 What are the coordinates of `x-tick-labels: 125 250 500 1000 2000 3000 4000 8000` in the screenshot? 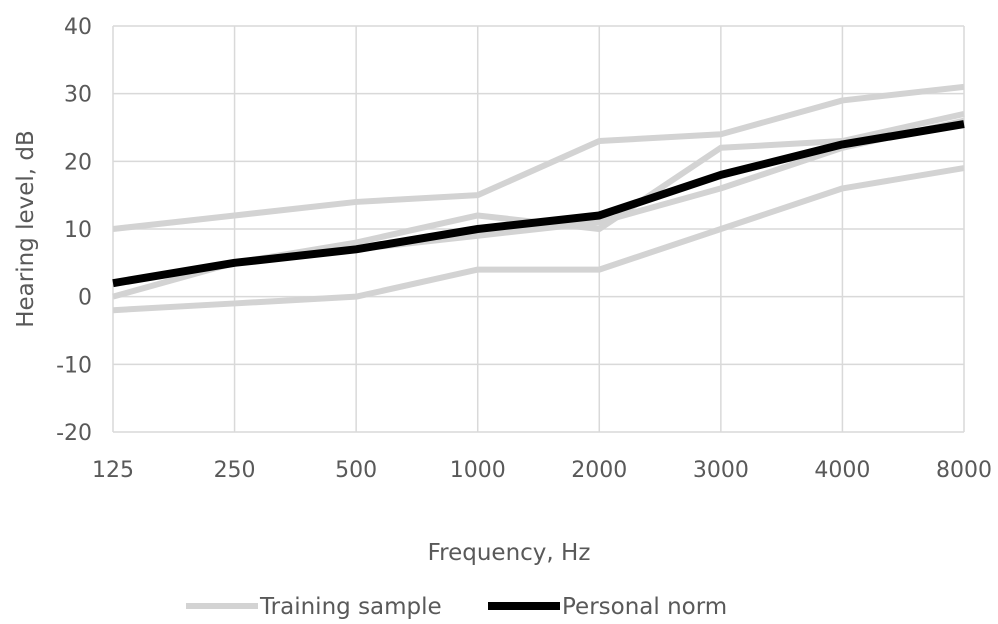 It's located at (542, 470).